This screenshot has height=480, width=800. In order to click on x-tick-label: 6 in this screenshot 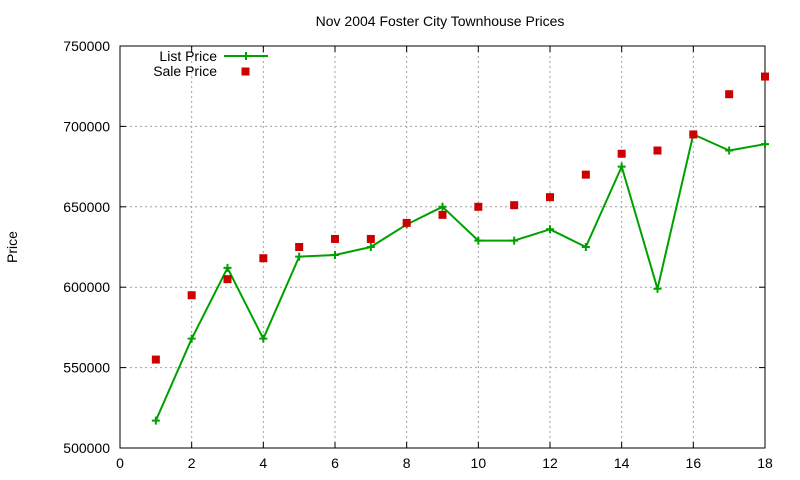, I will do `click(335, 463)`.